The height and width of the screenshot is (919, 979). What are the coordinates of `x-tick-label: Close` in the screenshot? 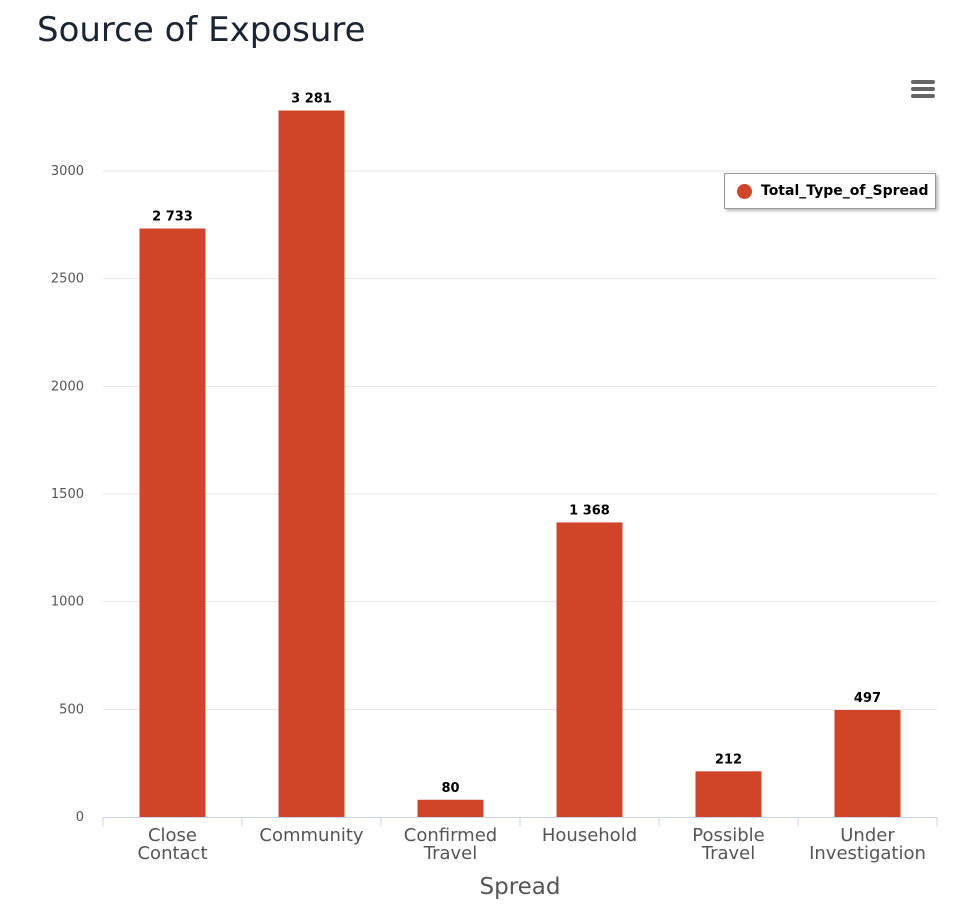 It's located at (172, 835).